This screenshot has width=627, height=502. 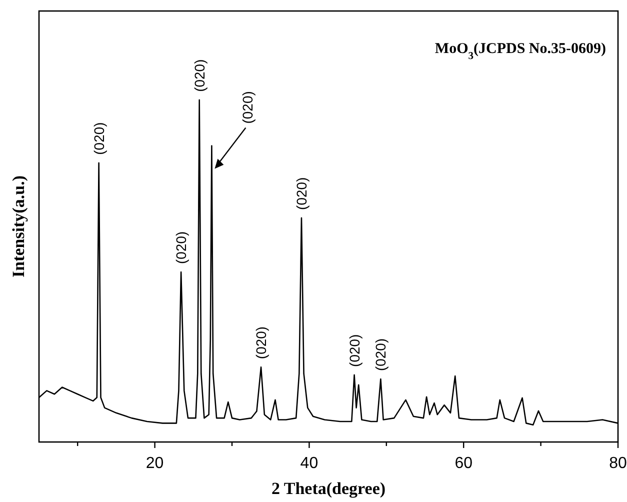 What do you see at coordinates (520, 51) in the screenshot?
I see `text: MoO$_{3}$(JCPDS No.35-0609)` at bounding box center [520, 51].